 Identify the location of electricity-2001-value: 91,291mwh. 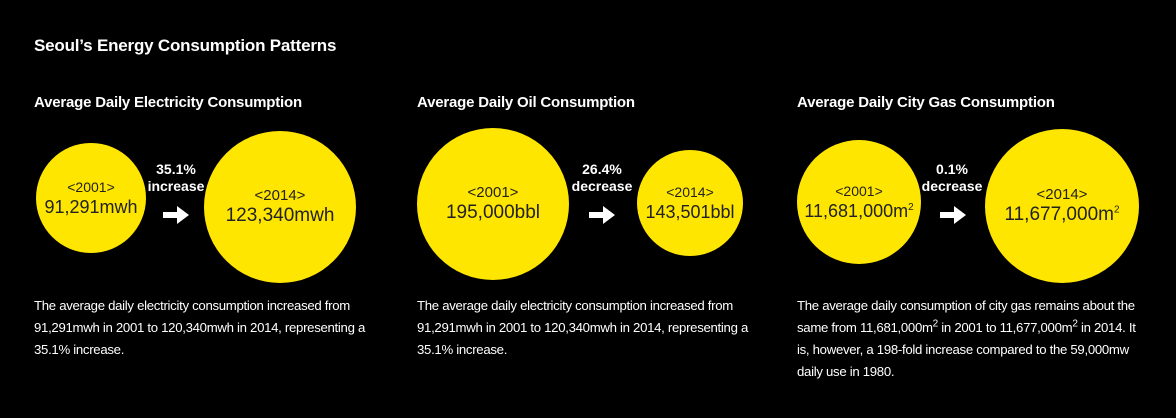
(91, 207).